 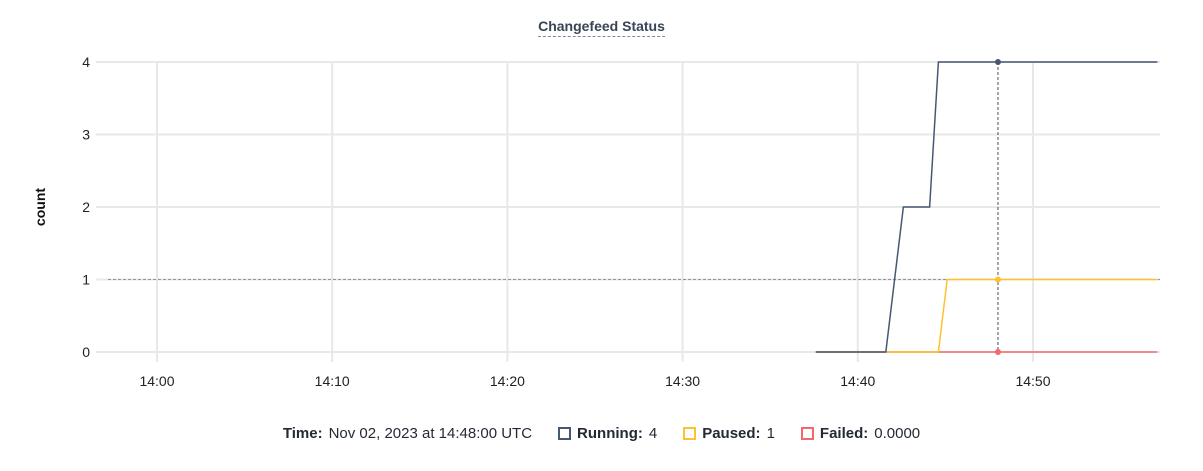 What do you see at coordinates (653, 433) in the screenshot?
I see `legend-value: 4` at bounding box center [653, 433].